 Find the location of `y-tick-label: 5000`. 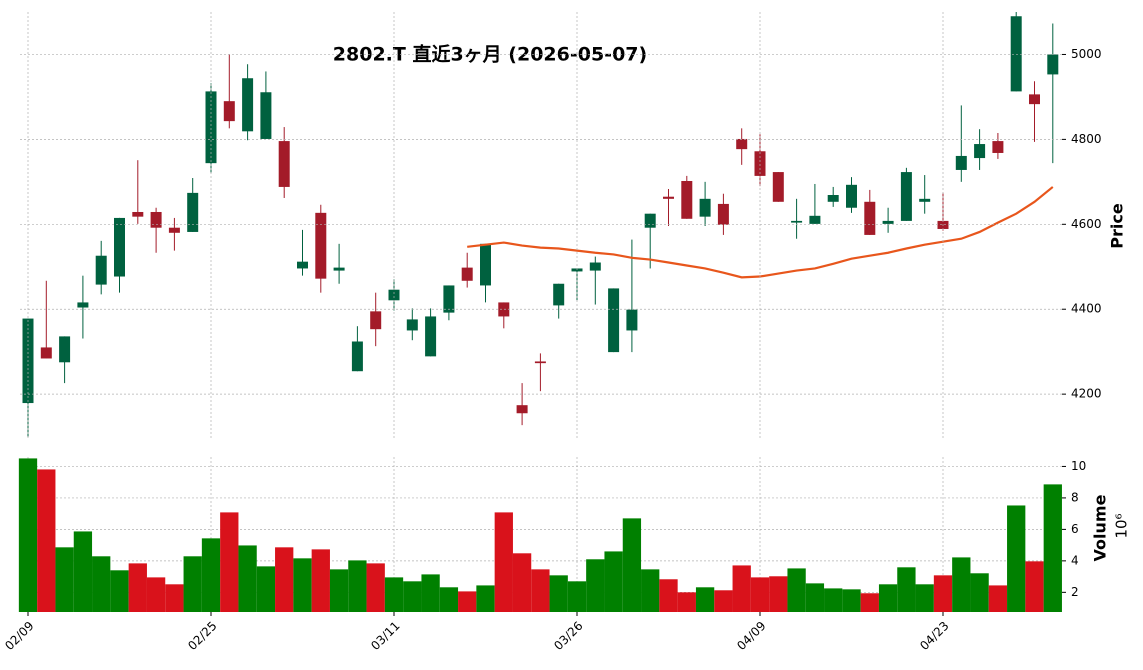

y-tick-label: 5000 is located at coordinates (1086, 54).